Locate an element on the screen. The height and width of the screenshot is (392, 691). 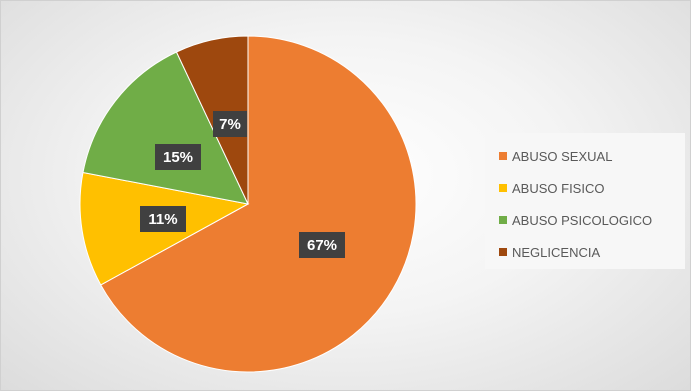
data-label-text: 67% is located at coordinates (322, 245).